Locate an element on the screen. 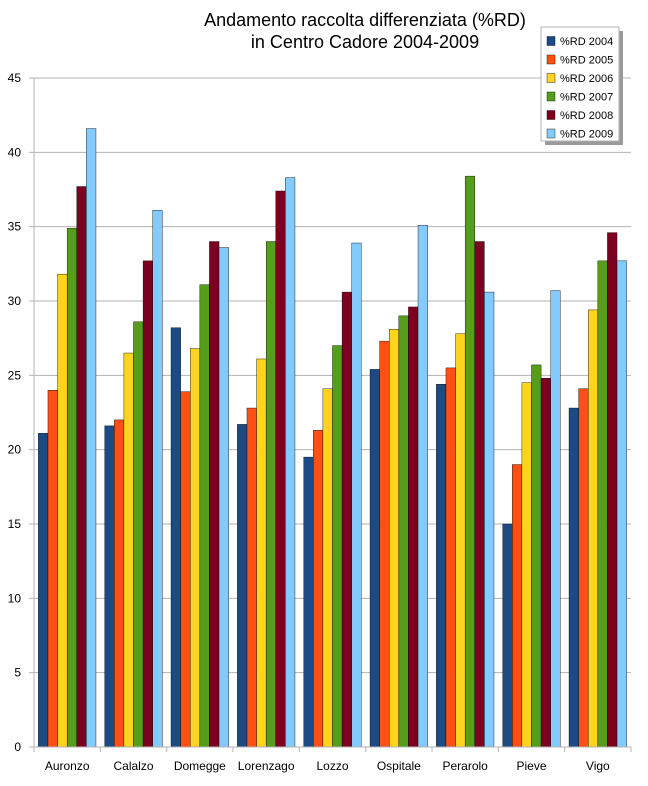  bar-vigo-2007 is located at coordinates (602, 504).